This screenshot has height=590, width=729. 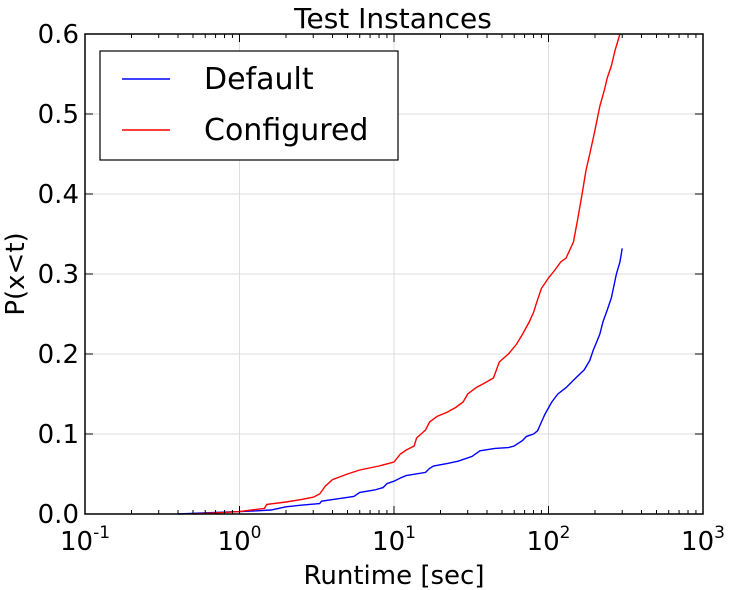 What do you see at coordinates (58, 275) in the screenshot?
I see `y-tick-label: 0.3` at bounding box center [58, 275].